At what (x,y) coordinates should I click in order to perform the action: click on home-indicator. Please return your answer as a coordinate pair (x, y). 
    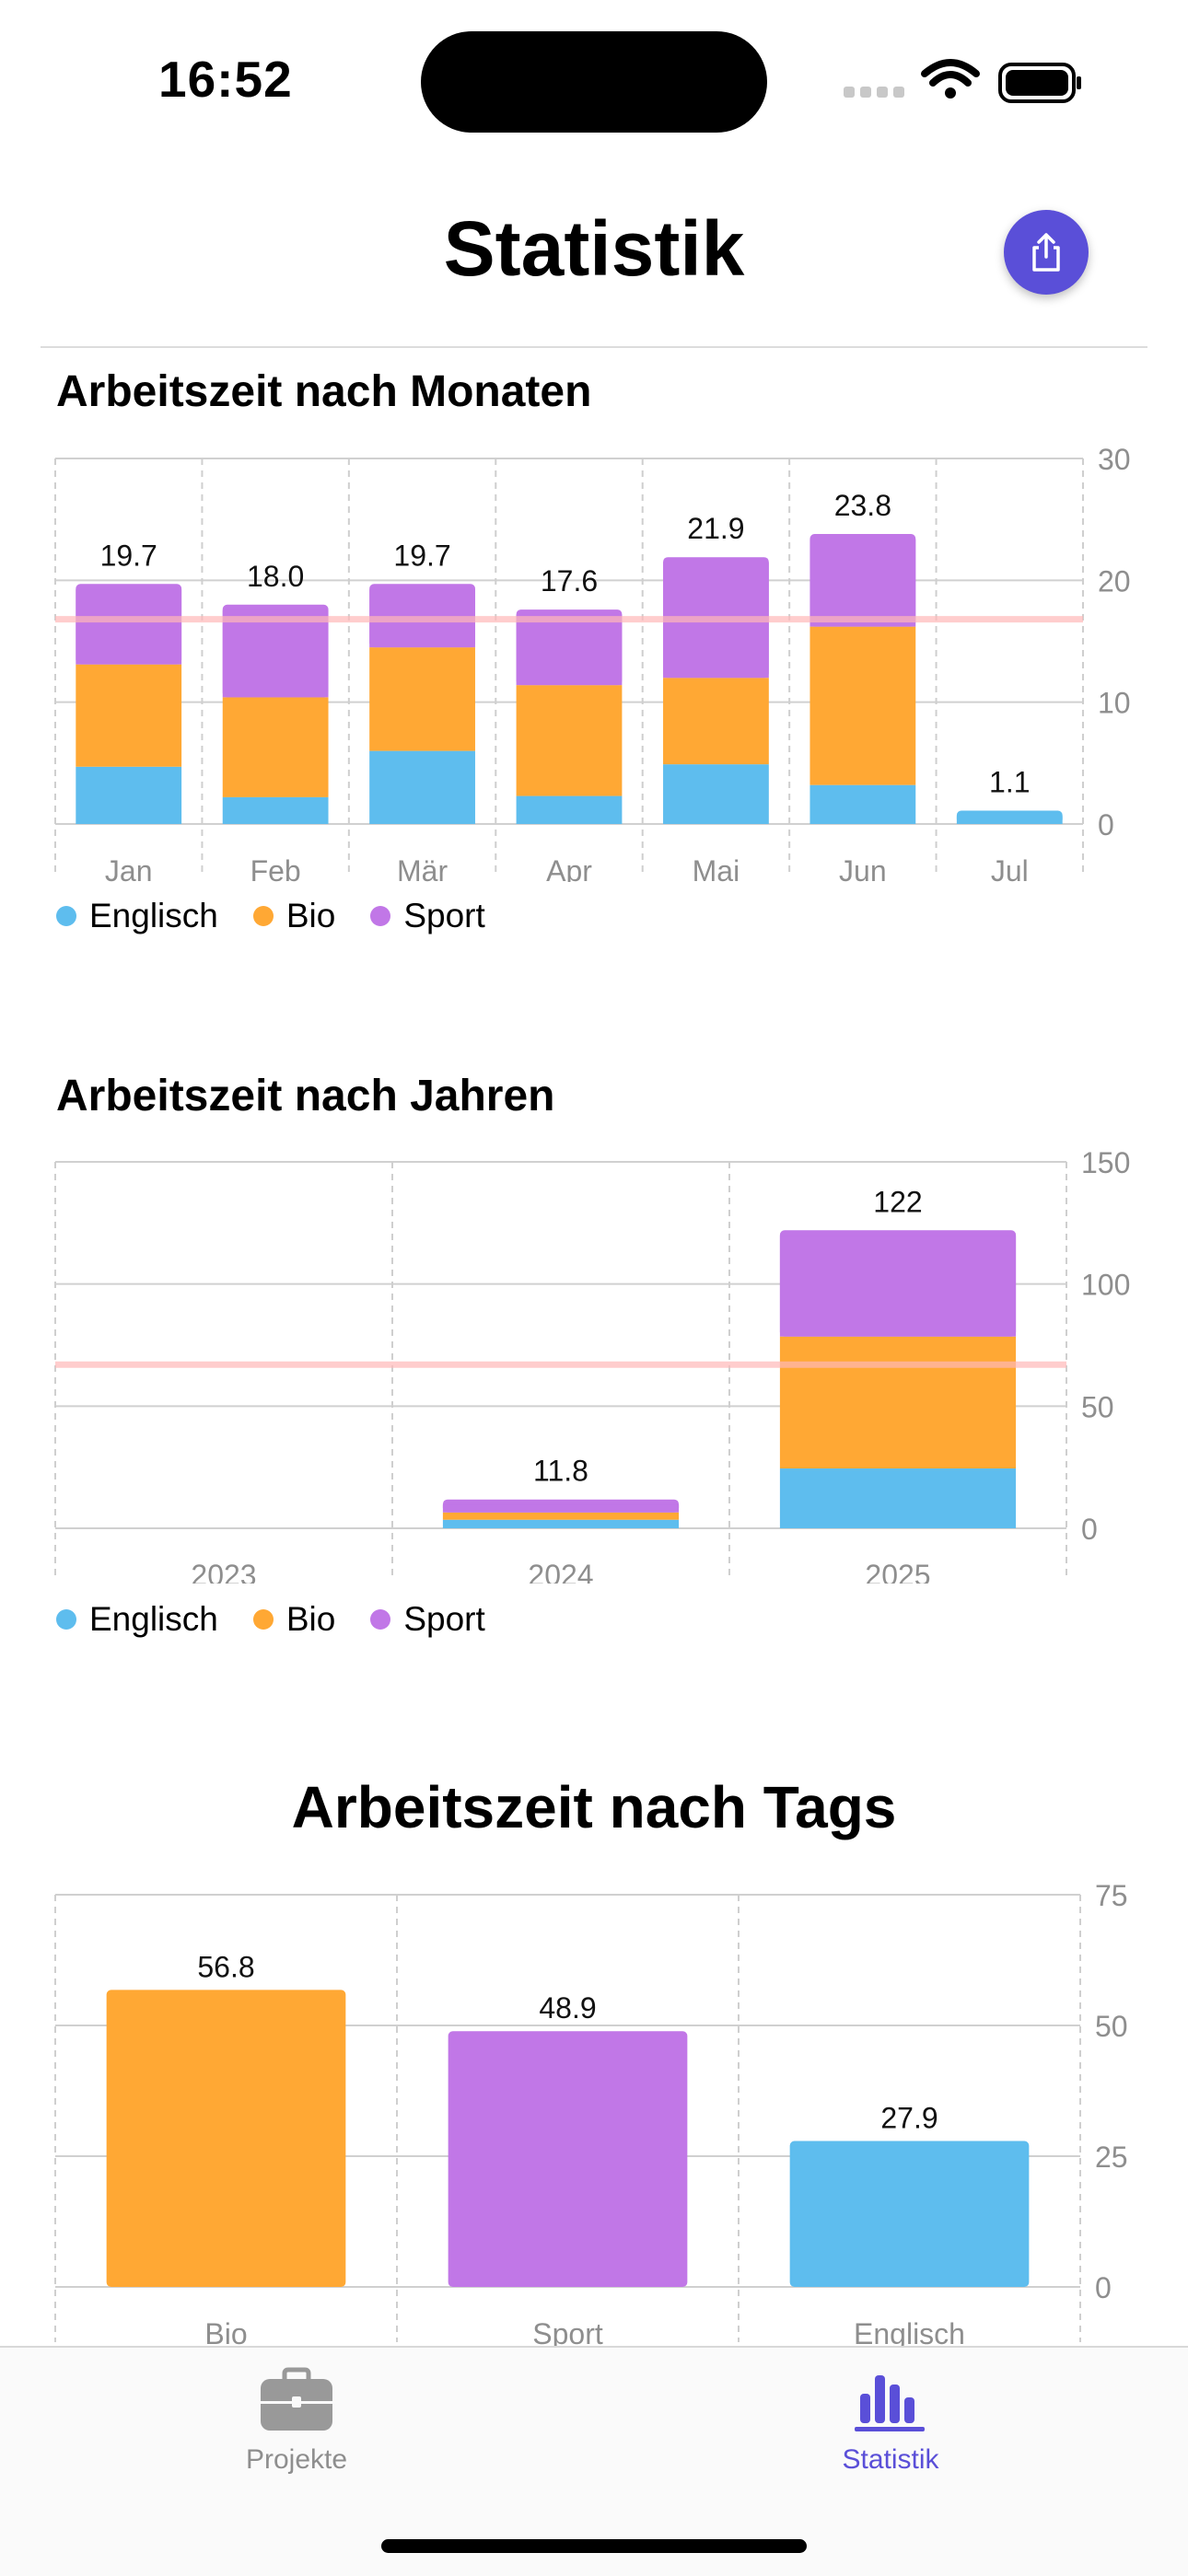
    Looking at the image, I should click on (594, 2546).